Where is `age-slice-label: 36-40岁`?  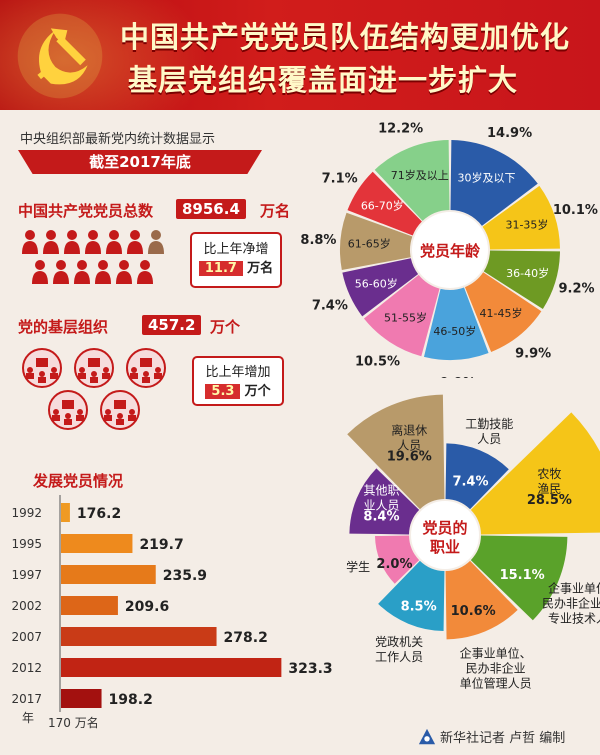 age-slice-label: 36-40岁 is located at coordinates (527, 273).